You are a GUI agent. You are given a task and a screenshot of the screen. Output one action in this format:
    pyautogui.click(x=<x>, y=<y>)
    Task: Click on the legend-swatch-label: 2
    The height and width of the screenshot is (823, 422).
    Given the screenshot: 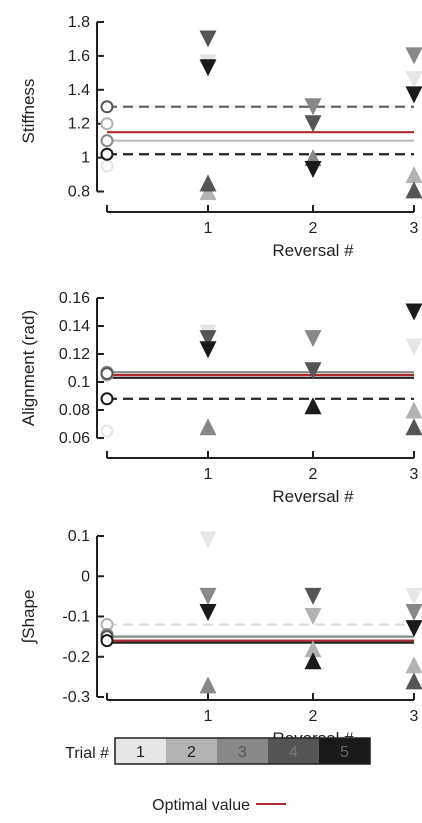 What is the action you would take?
    pyautogui.click(x=191, y=752)
    